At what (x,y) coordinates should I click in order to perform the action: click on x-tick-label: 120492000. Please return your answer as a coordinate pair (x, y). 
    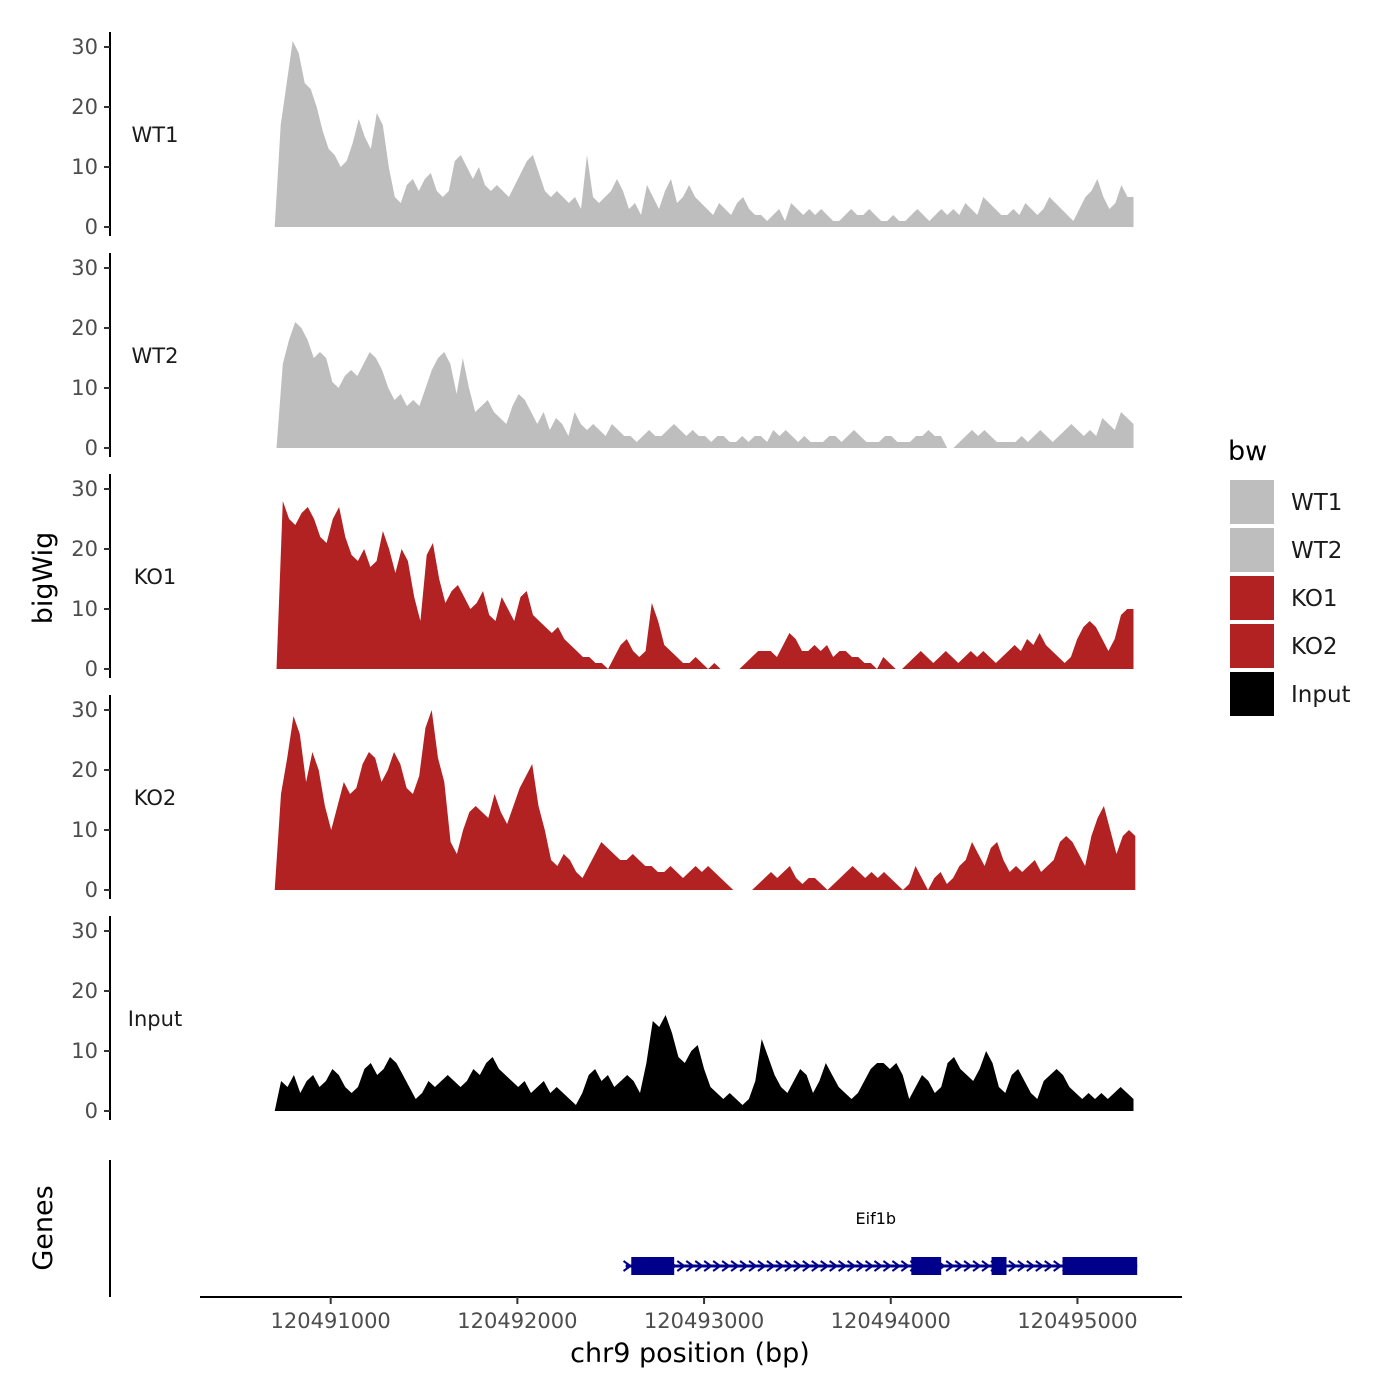
    Looking at the image, I should click on (517, 1321).